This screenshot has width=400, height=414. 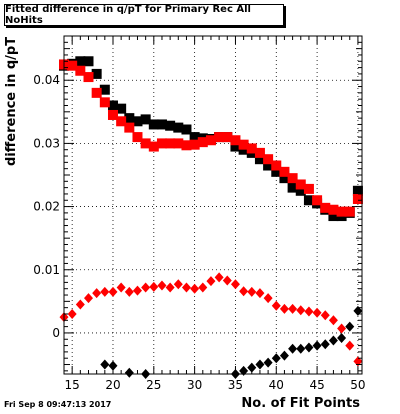 What do you see at coordinates (316, 385) in the screenshot?
I see `x-tick-label: 45` at bounding box center [316, 385].